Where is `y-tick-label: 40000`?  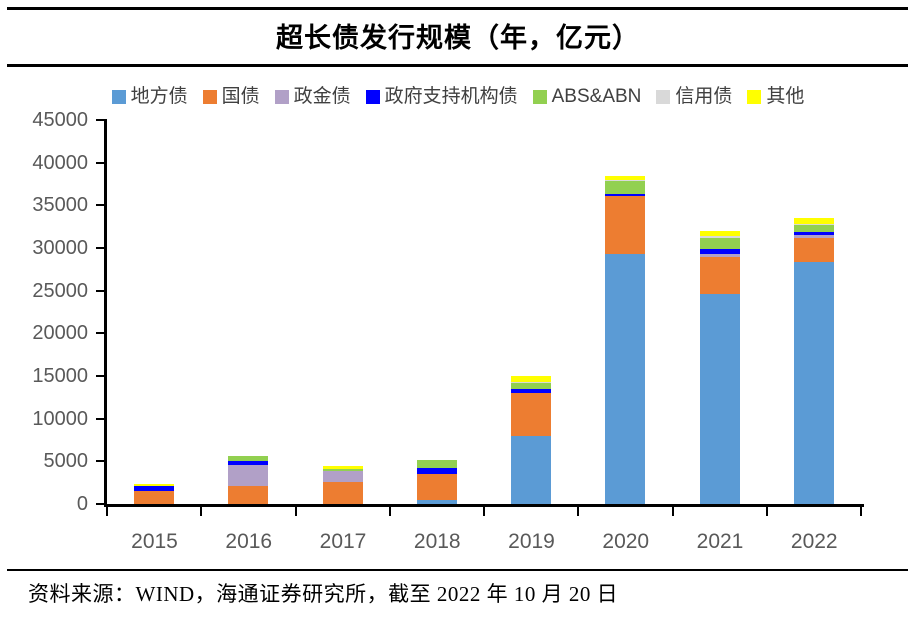
y-tick-label: 40000 is located at coordinates (60, 162).